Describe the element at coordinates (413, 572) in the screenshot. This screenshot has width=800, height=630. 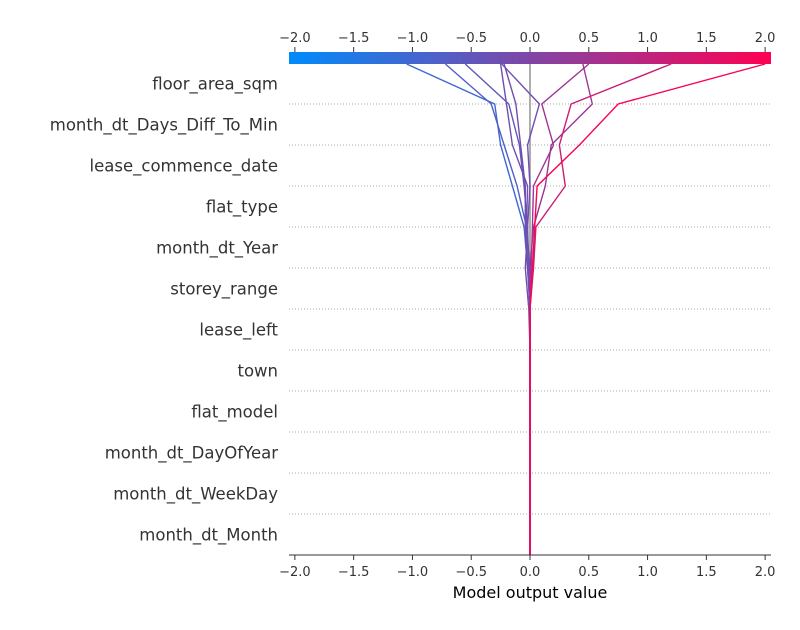
I see `bottom-tick-label: −1.0` at that location.